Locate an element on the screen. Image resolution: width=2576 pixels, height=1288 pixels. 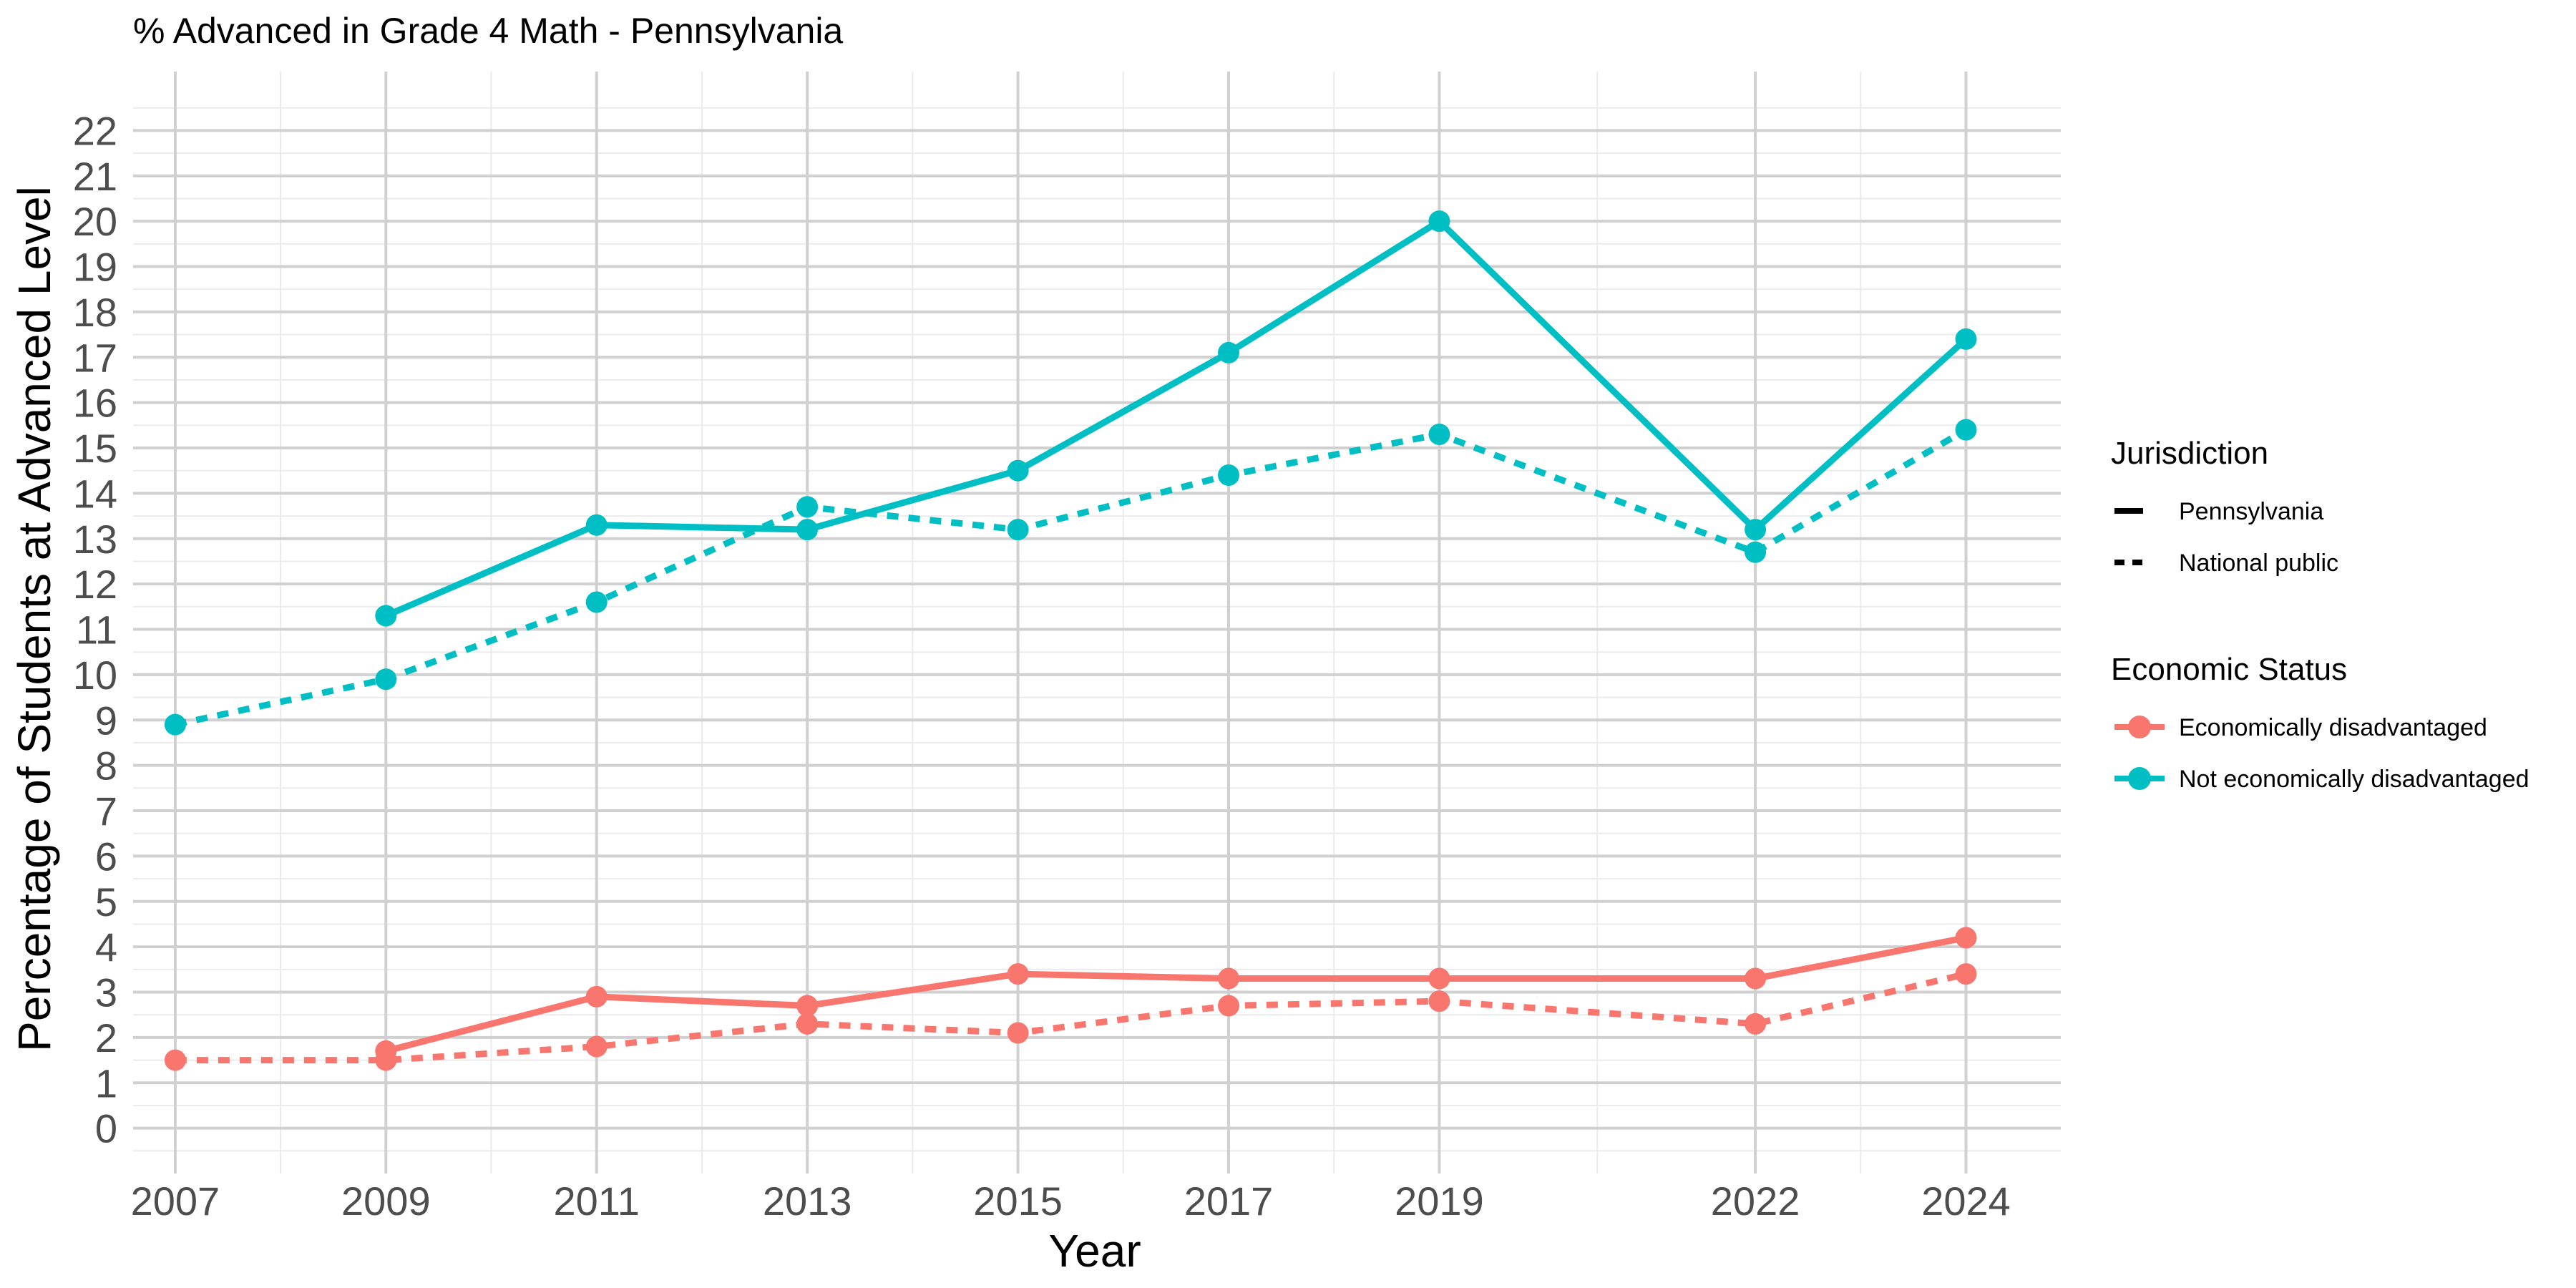
legend-item-national-public: National public is located at coordinates (2226, 563).